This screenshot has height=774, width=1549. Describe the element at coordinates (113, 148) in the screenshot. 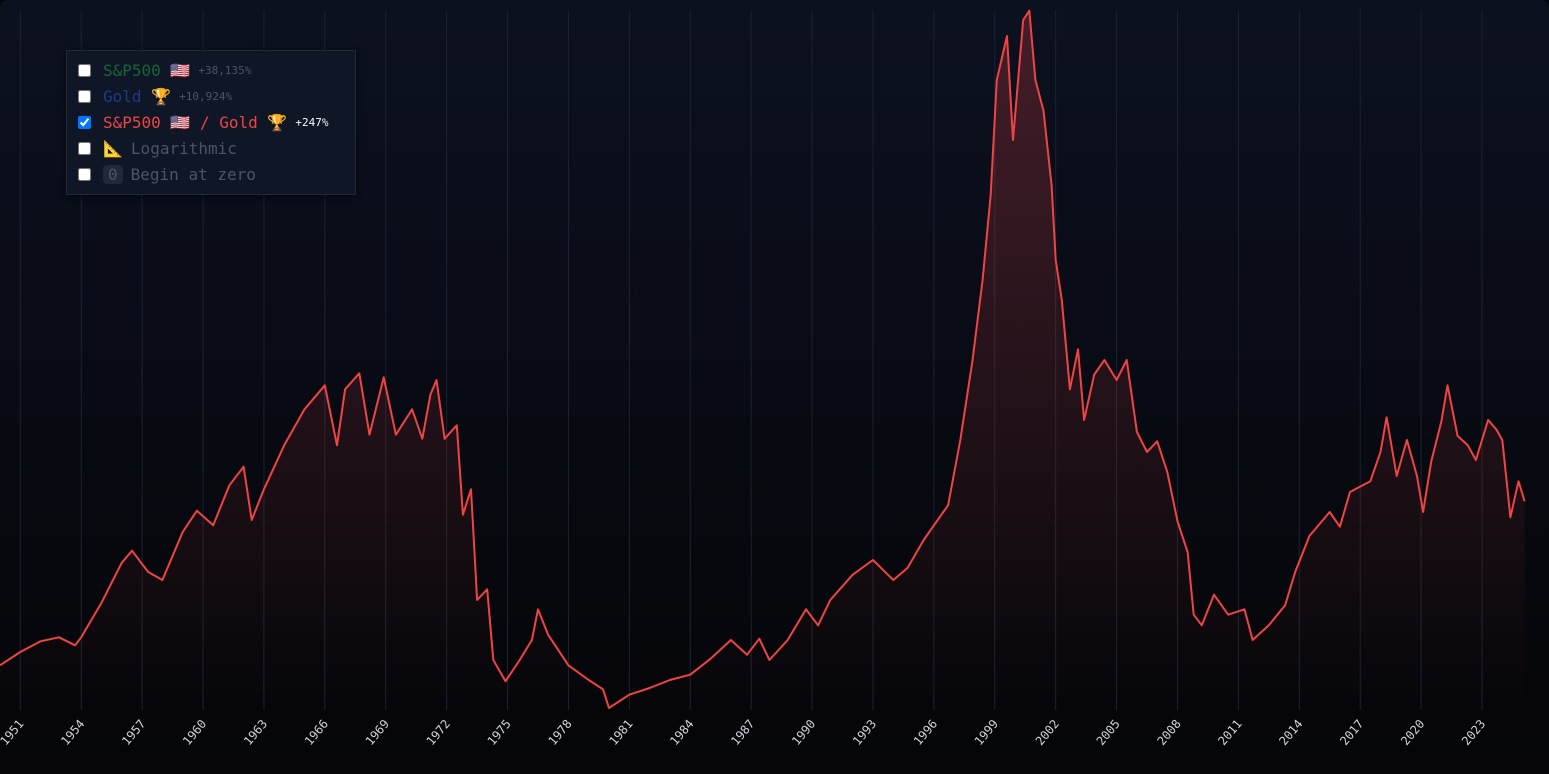

I see `icon: 📐` at that location.